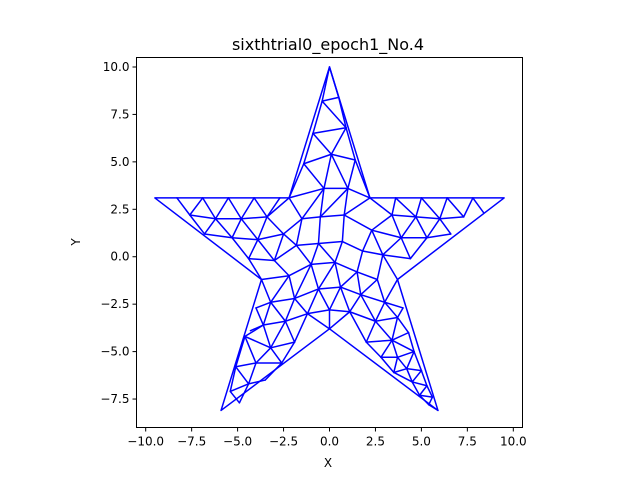  What do you see at coordinates (513, 442) in the screenshot?
I see `x-tick-label: 10.0` at bounding box center [513, 442].